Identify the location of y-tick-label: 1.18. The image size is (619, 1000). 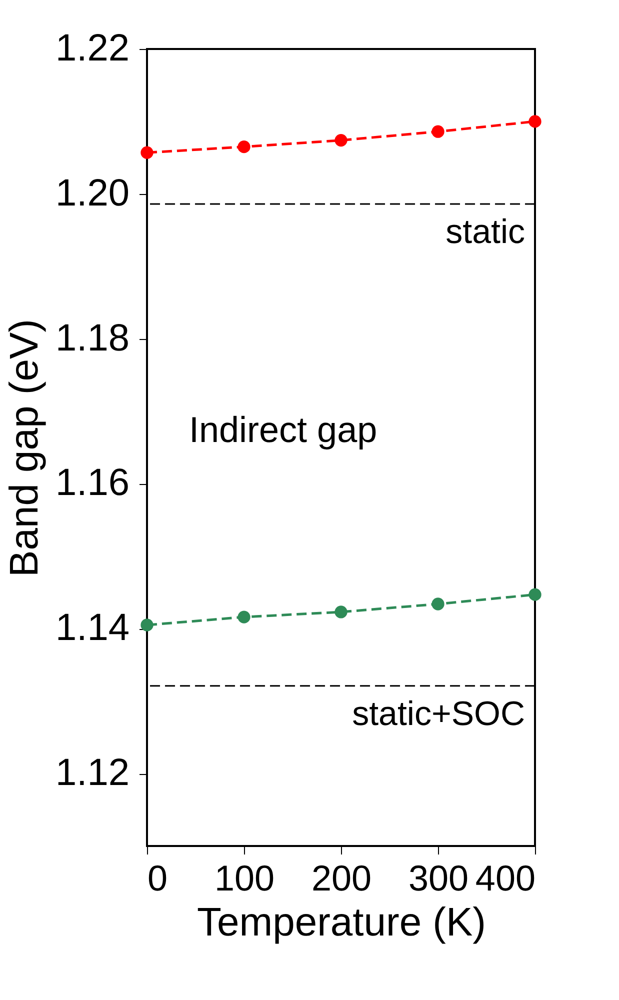
(93, 338).